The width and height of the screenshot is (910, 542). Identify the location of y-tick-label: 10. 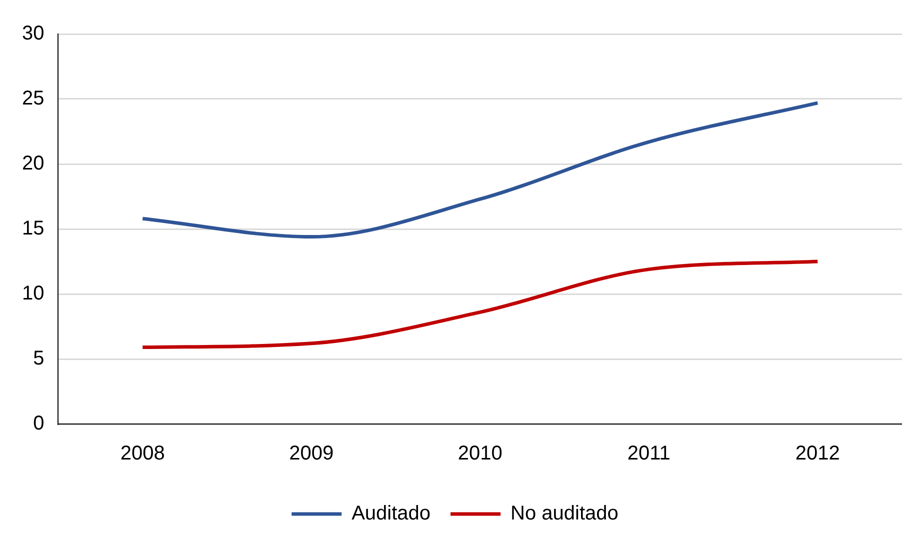
(33, 293).